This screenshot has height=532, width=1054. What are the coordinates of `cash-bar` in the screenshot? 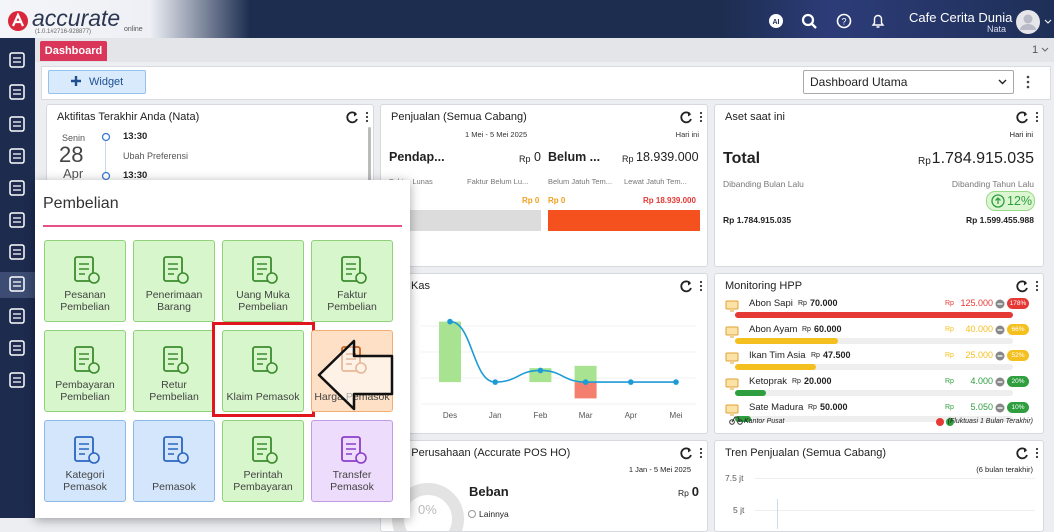 It's located at (585, 374).